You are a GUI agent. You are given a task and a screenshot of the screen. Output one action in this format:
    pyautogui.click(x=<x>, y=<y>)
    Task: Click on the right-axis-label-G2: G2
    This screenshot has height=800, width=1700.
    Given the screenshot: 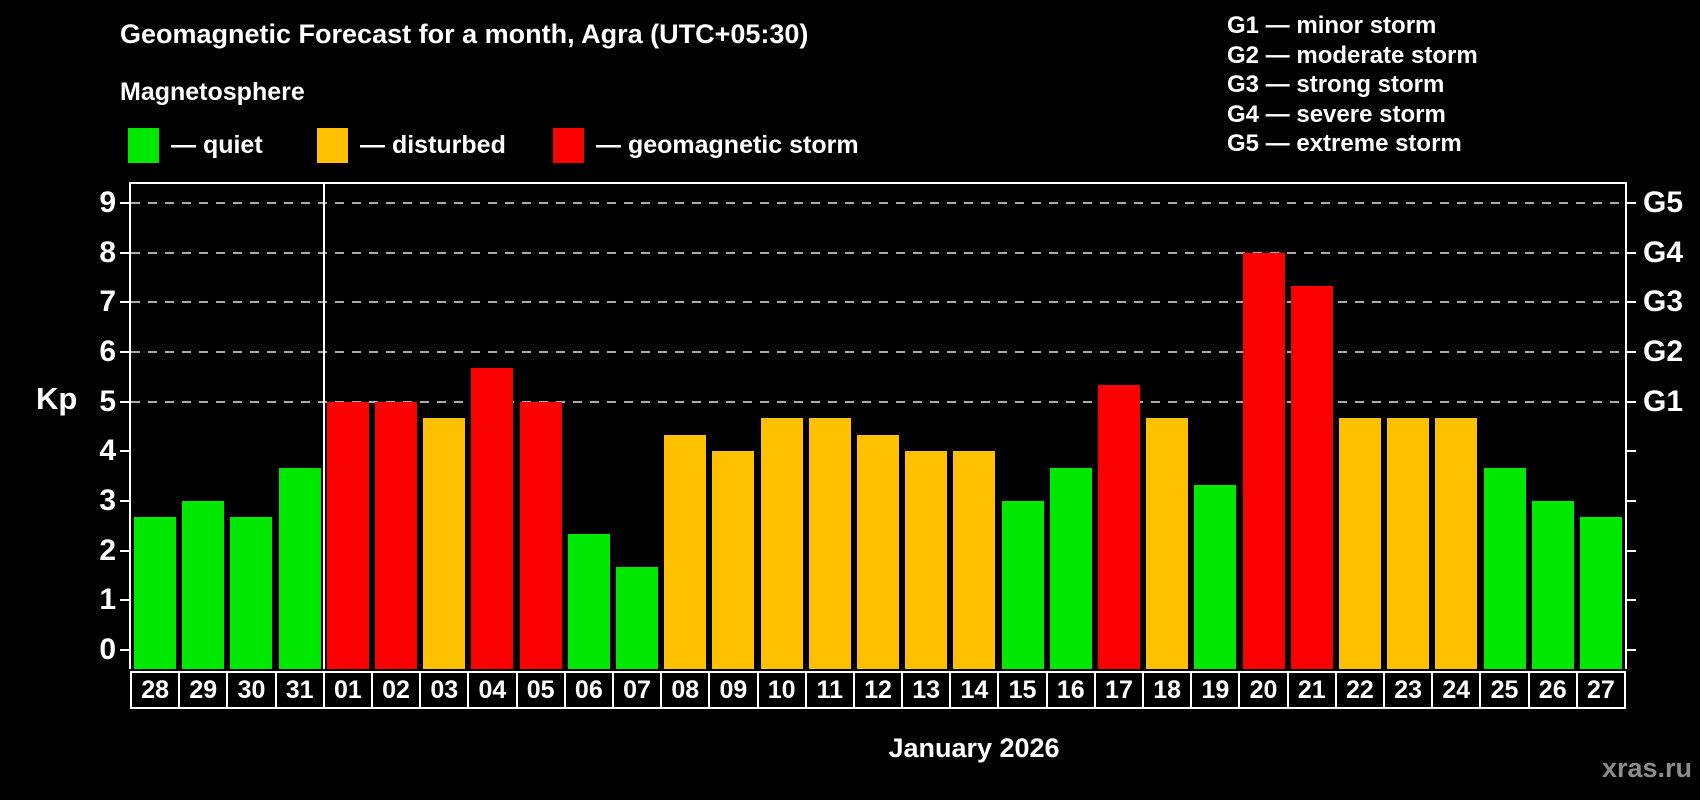 What is the action you would take?
    pyautogui.click(x=1663, y=351)
    